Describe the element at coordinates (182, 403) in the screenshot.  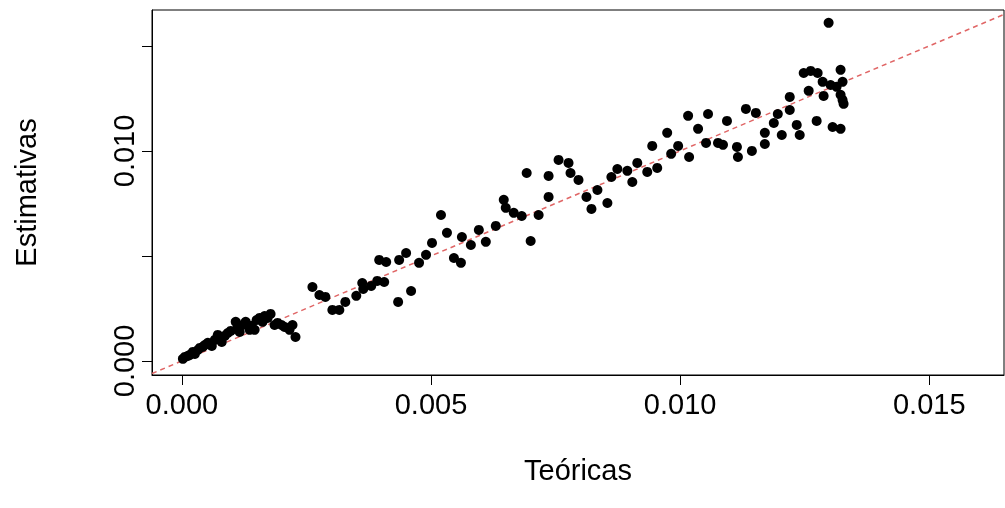
I see `x-tick-label: 0.000` at that location.